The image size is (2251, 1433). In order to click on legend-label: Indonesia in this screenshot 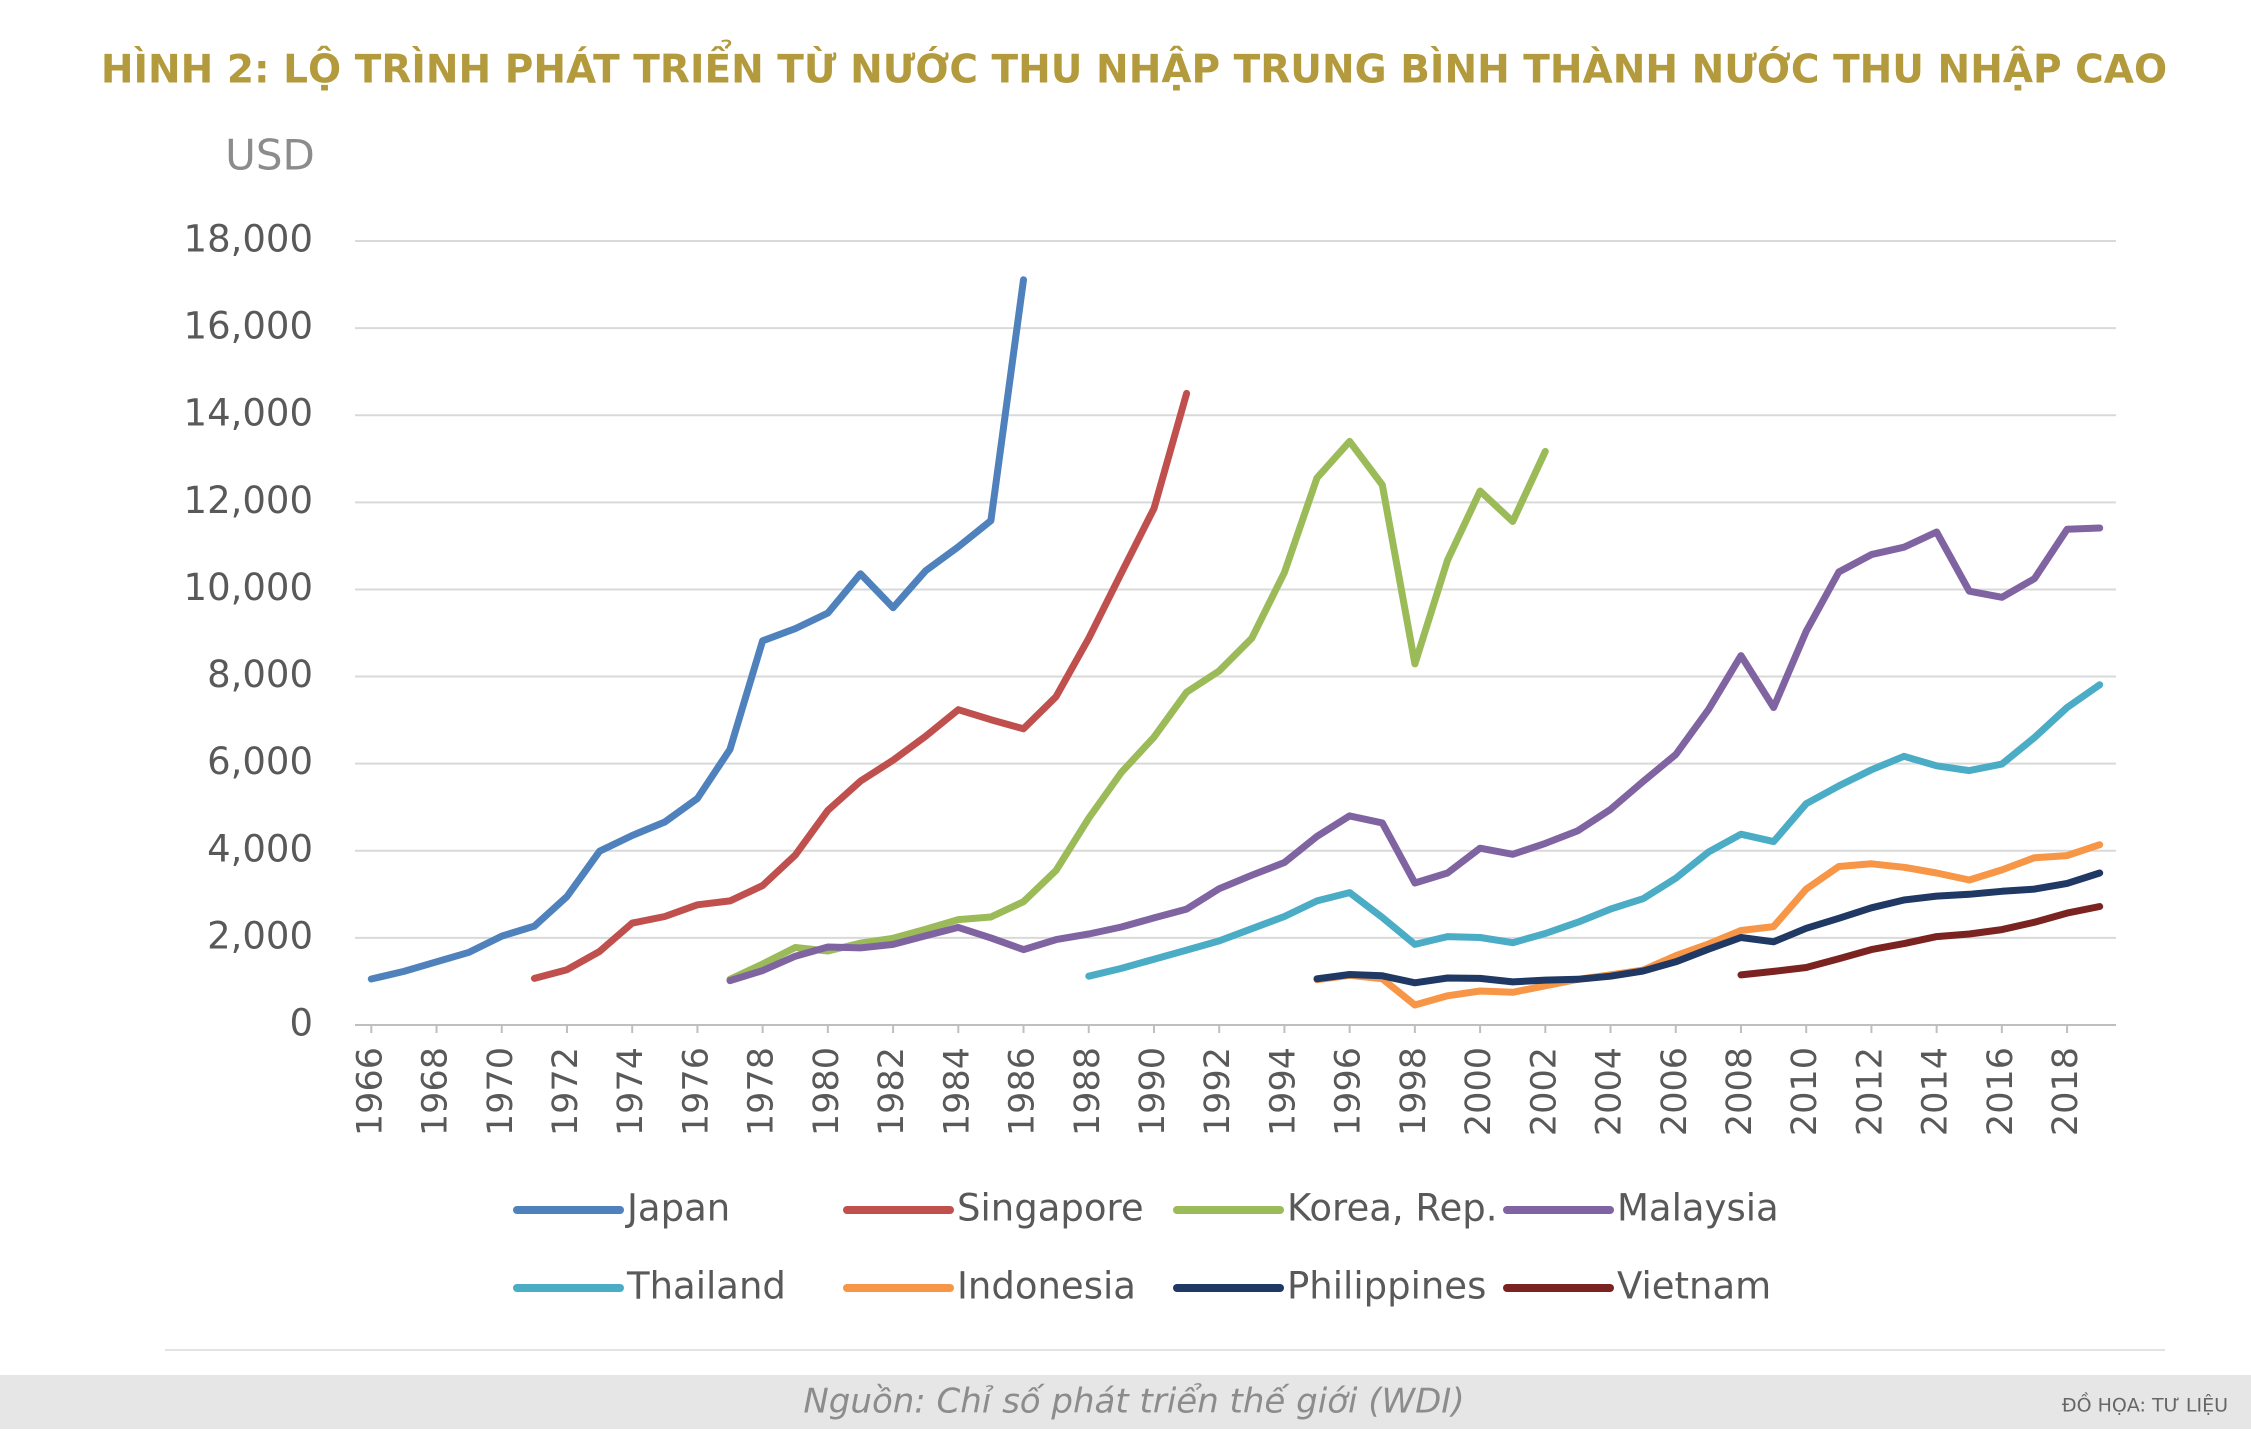, I will do `click(1046, 1286)`.